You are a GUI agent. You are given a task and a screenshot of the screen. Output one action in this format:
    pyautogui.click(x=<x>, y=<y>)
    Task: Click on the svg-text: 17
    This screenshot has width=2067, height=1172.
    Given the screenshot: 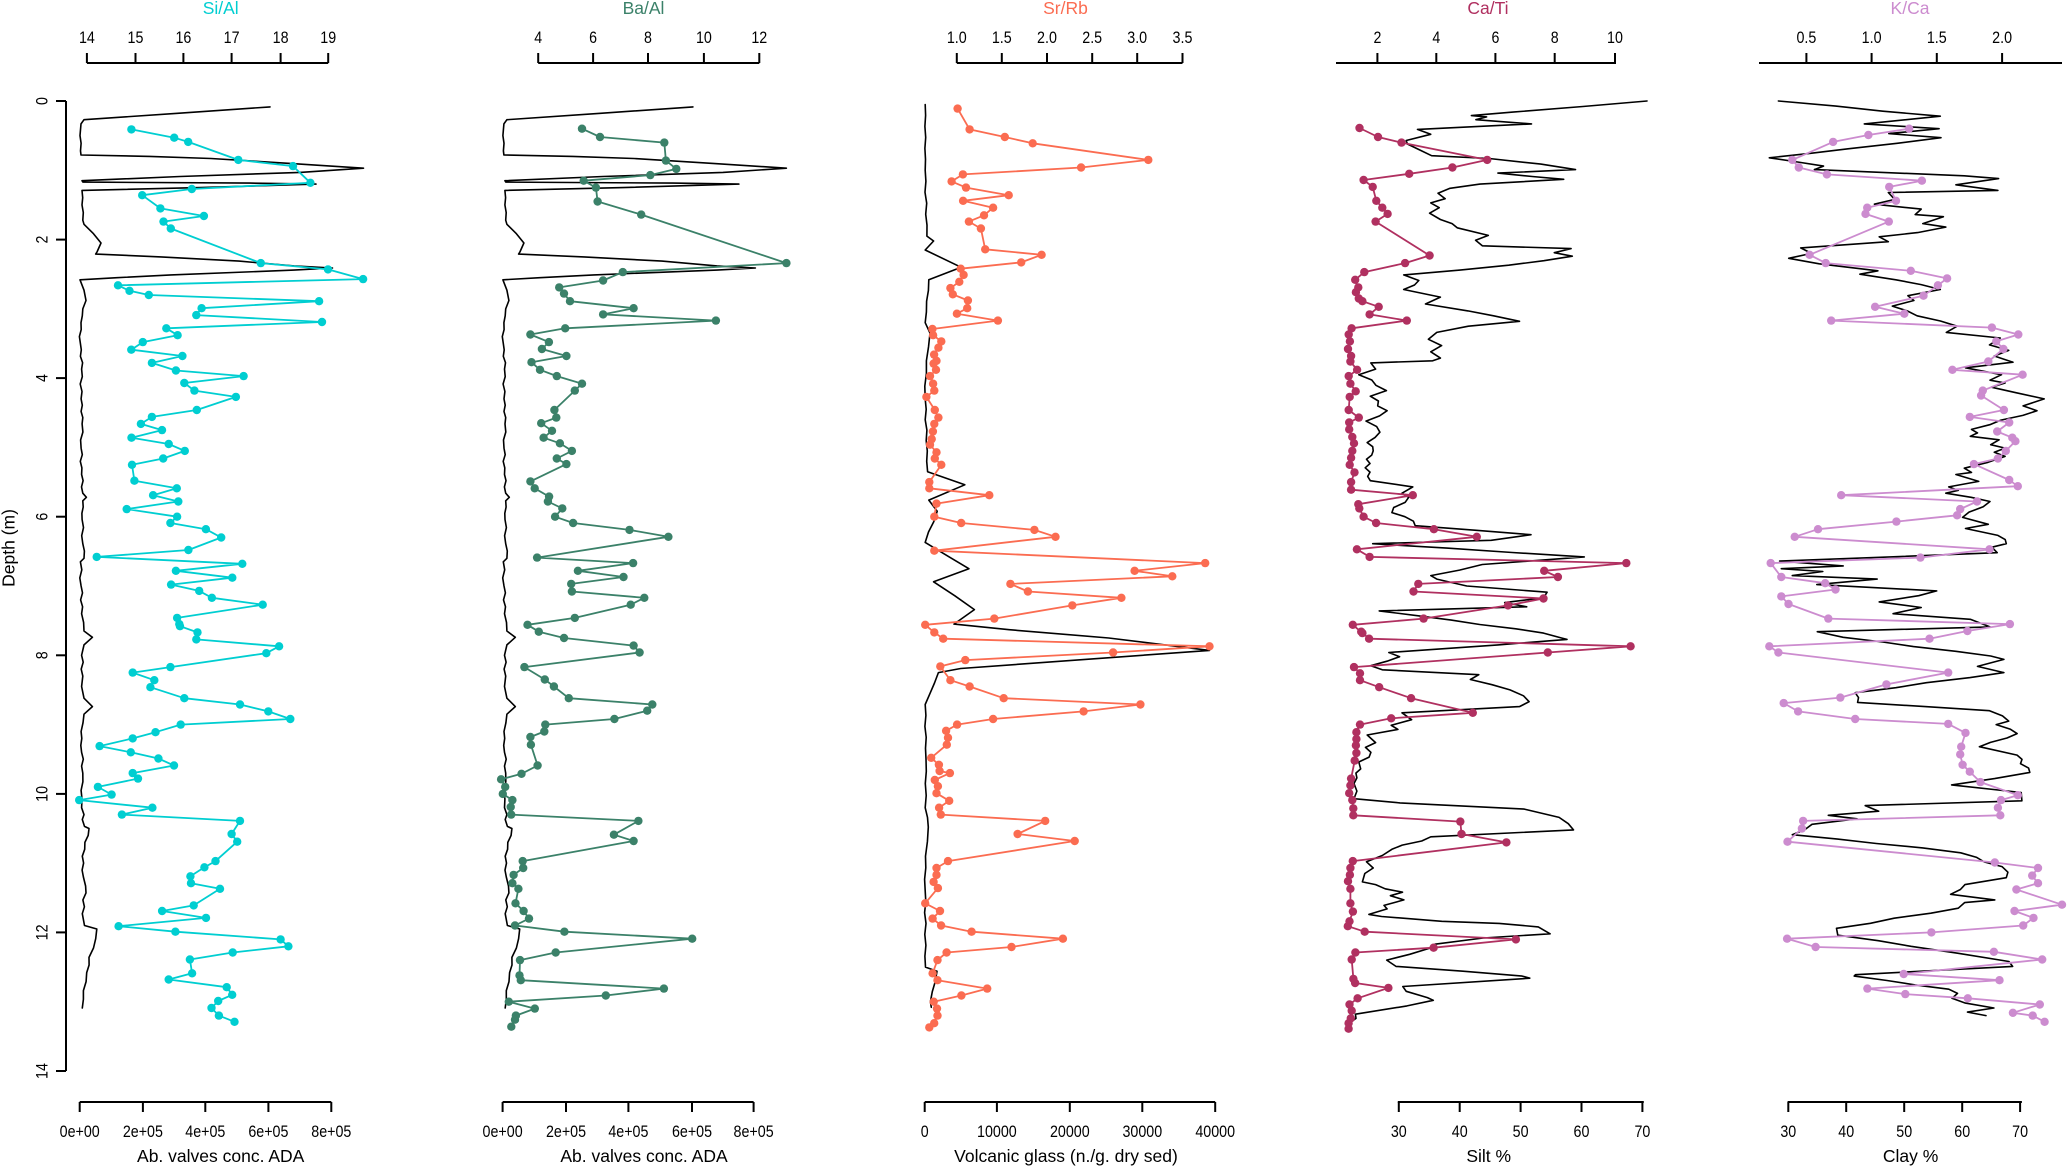 What is the action you would take?
    pyautogui.click(x=232, y=37)
    